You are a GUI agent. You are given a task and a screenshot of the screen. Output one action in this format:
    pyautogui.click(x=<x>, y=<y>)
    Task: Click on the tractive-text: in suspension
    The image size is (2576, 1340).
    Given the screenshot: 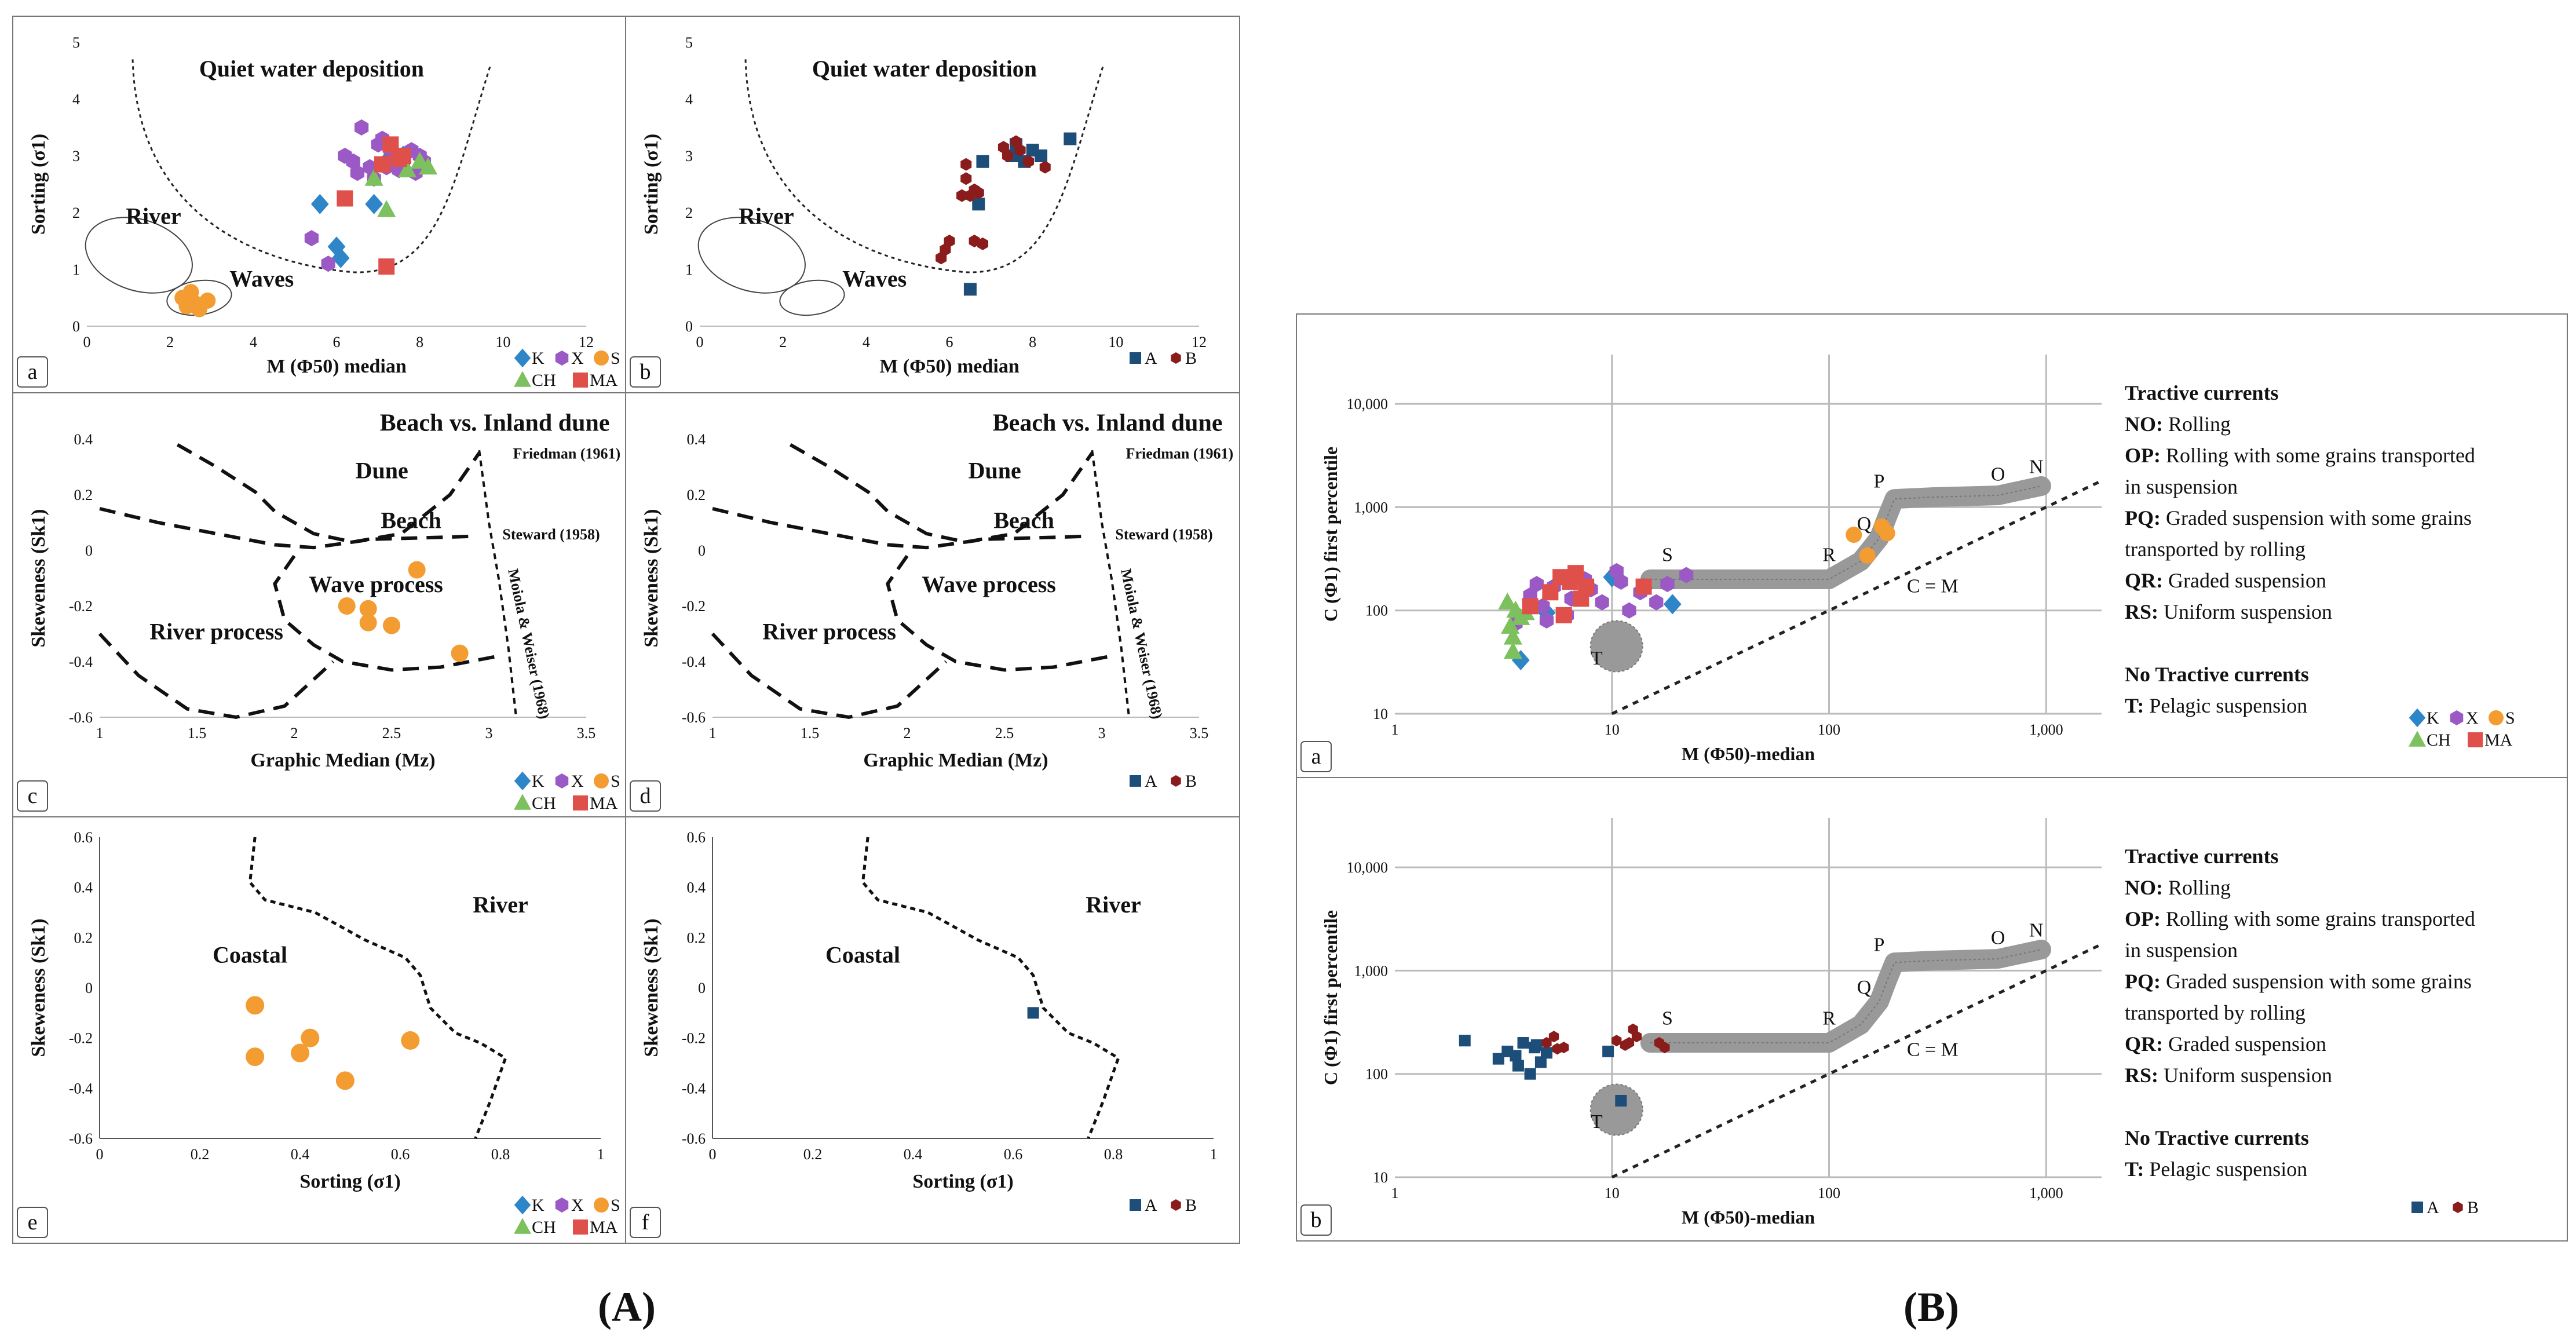 What is the action you would take?
    pyautogui.click(x=2181, y=486)
    